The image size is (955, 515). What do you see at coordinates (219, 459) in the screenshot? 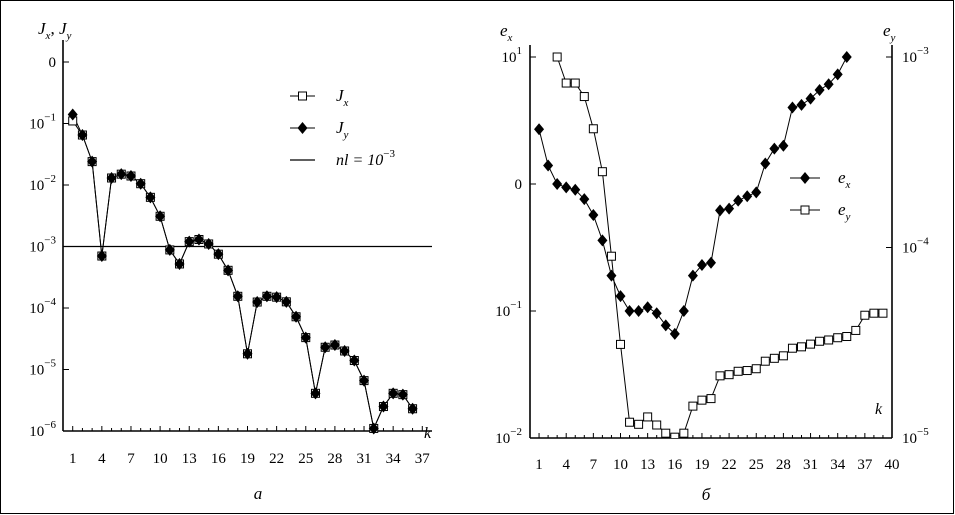
I see `panel-a-xtick-label: 16` at bounding box center [219, 459].